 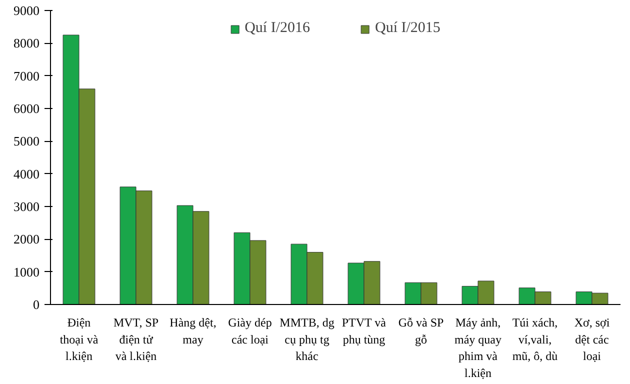 I want to click on x-tick-label: PTVT và phụ tùng, so click(x=364, y=331).